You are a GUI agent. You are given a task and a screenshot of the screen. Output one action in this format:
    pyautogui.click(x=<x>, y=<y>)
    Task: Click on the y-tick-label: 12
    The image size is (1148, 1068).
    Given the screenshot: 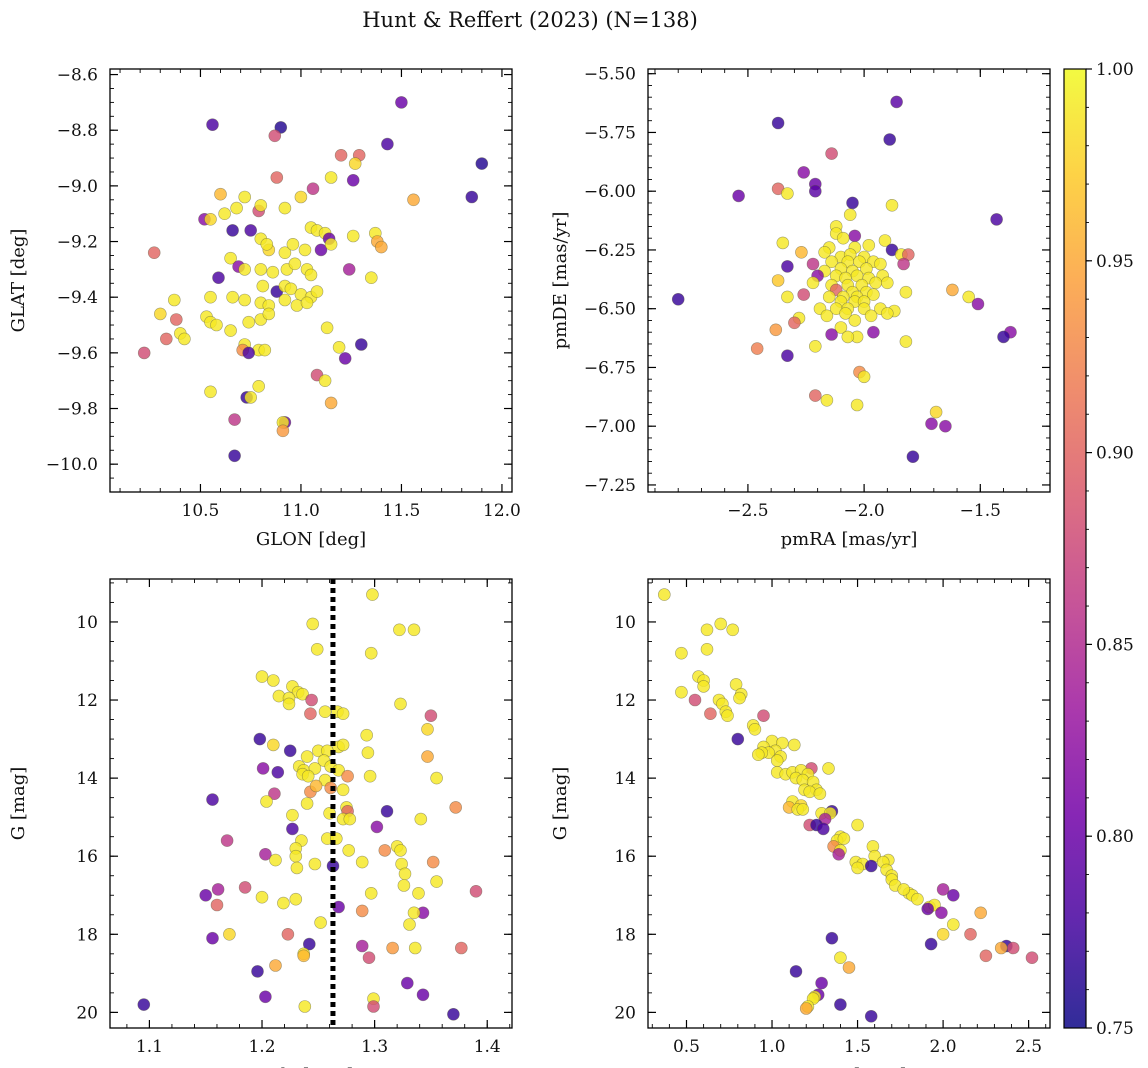 What is the action you would take?
    pyautogui.click(x=625, y=701)
    